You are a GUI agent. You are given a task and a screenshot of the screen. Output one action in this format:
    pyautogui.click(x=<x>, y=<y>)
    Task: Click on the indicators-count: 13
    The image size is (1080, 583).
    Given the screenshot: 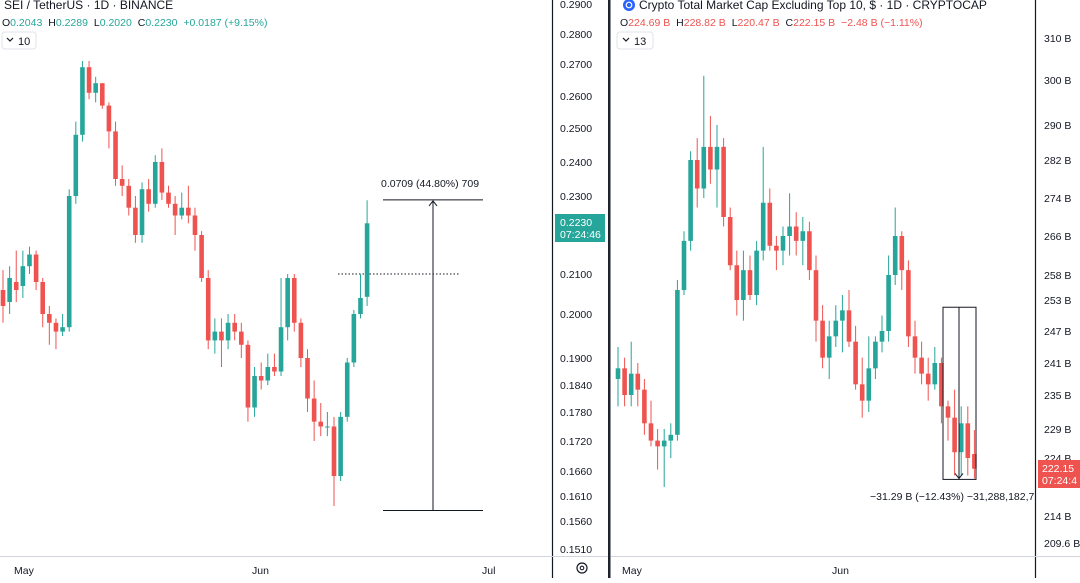 What is the action you would take?
    pyautogui.click(x=640, y=42)
    